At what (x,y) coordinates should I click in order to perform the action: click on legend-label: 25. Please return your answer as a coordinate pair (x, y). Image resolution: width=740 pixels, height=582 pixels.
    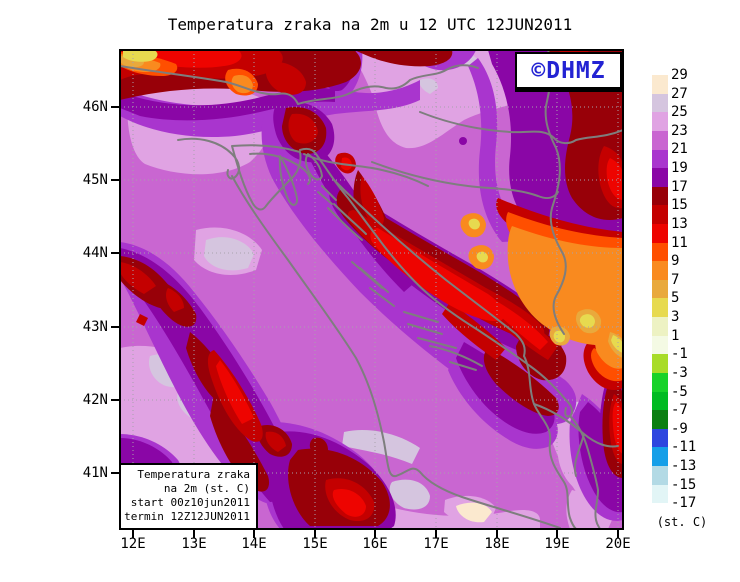
    Looking at the image, I should click on (679, 112).